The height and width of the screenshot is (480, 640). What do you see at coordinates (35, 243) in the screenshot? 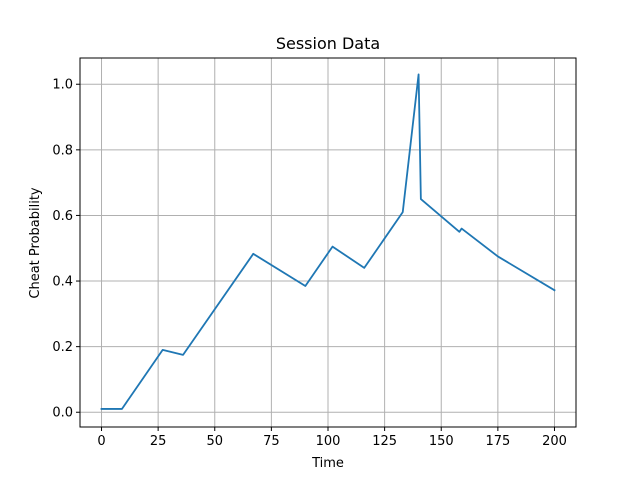
I see `y-axis-label: Cheat Probability` at bounding box center [35, 243].